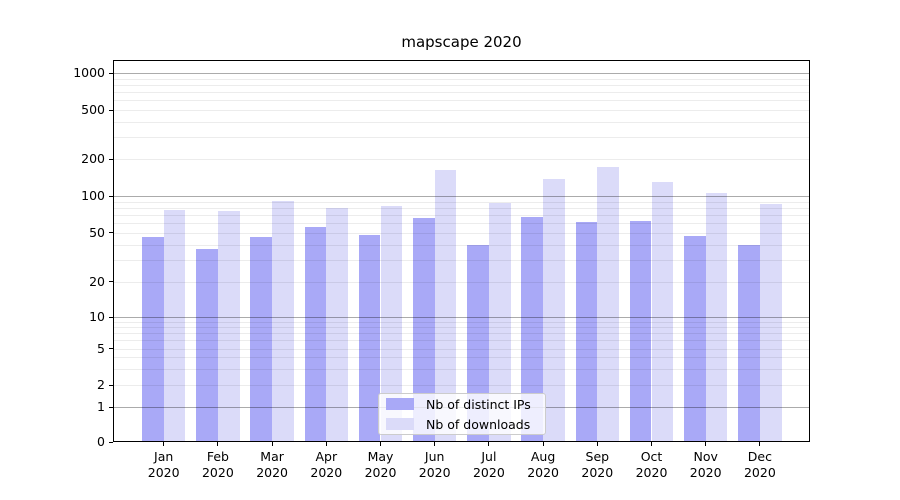 The image size is (900, 500). Describe the element at coordinates (424, 329) in the screenshot. I see `bar-distinct-ips-jun` at that location.